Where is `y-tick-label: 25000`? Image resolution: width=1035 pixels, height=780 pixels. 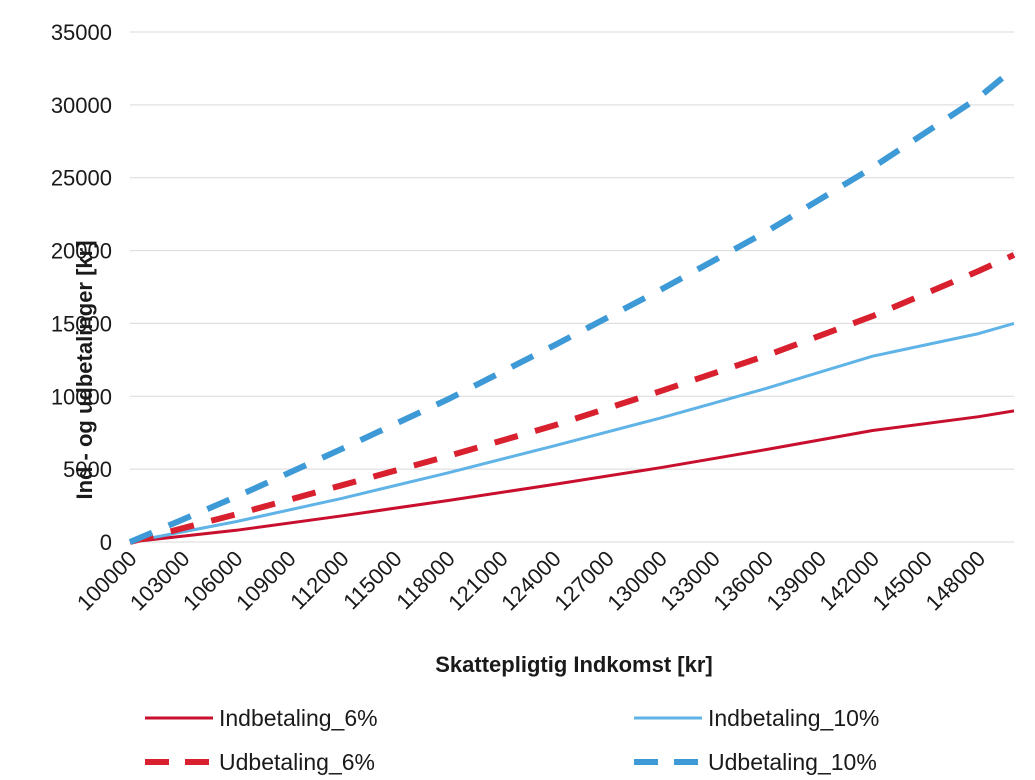
y-tick-label: 25000 is located at coordinates (81, 178).